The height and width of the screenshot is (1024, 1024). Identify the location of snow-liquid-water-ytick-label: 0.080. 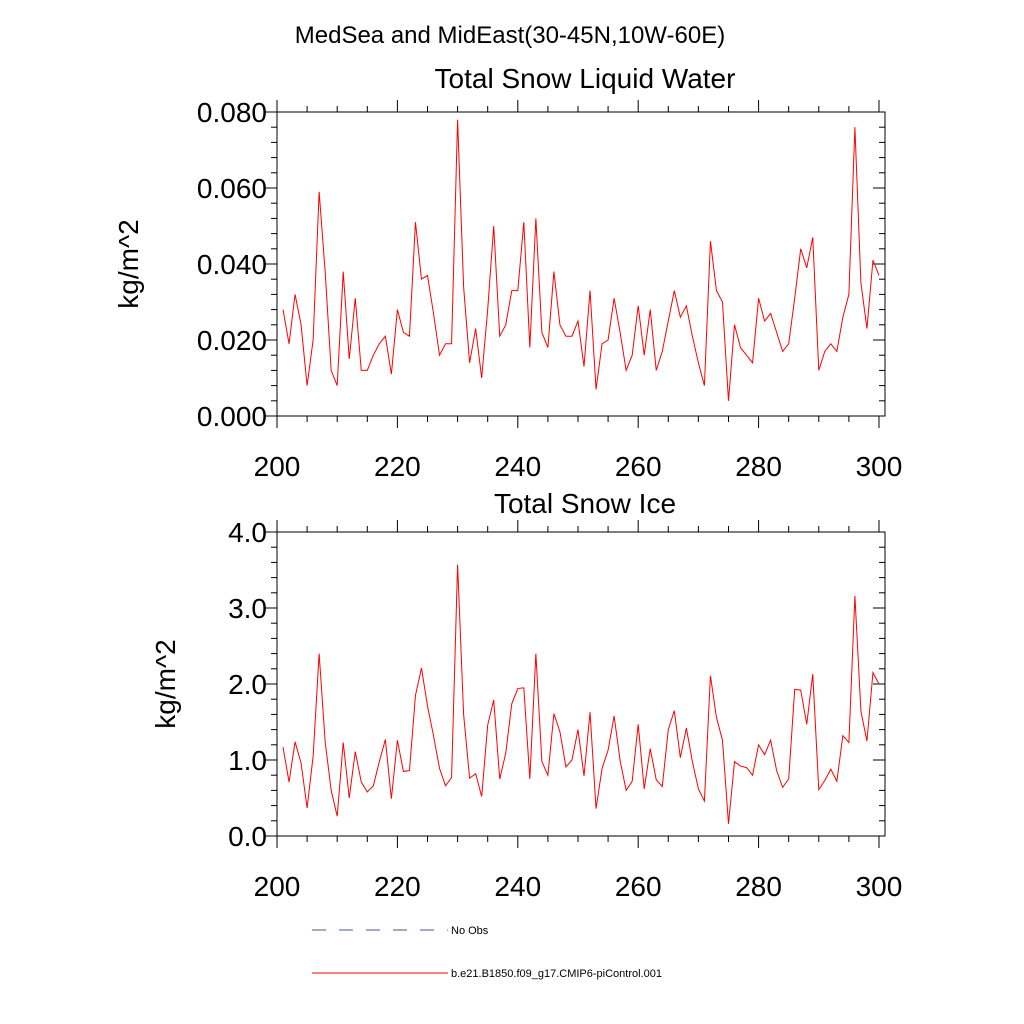
(232, 112).